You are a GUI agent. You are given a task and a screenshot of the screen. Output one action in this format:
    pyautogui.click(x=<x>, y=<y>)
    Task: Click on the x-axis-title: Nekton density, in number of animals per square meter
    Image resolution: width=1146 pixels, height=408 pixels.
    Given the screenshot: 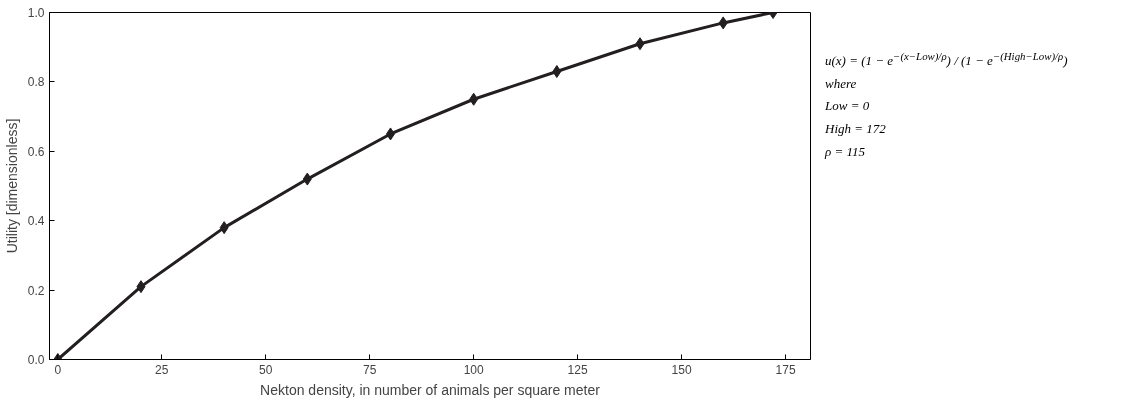 What is the action you would take?
    pyautogui.click(x=430, y=389)
    